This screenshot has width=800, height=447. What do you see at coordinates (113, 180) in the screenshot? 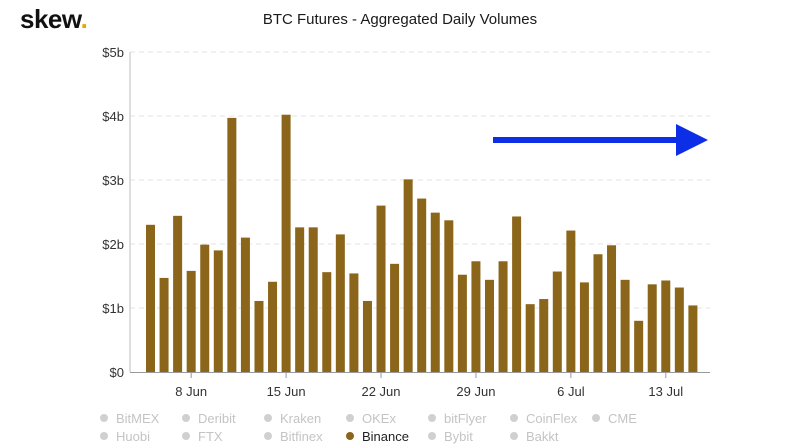
I see `y-tick-label: $3b` at bounding box center [113, 180].